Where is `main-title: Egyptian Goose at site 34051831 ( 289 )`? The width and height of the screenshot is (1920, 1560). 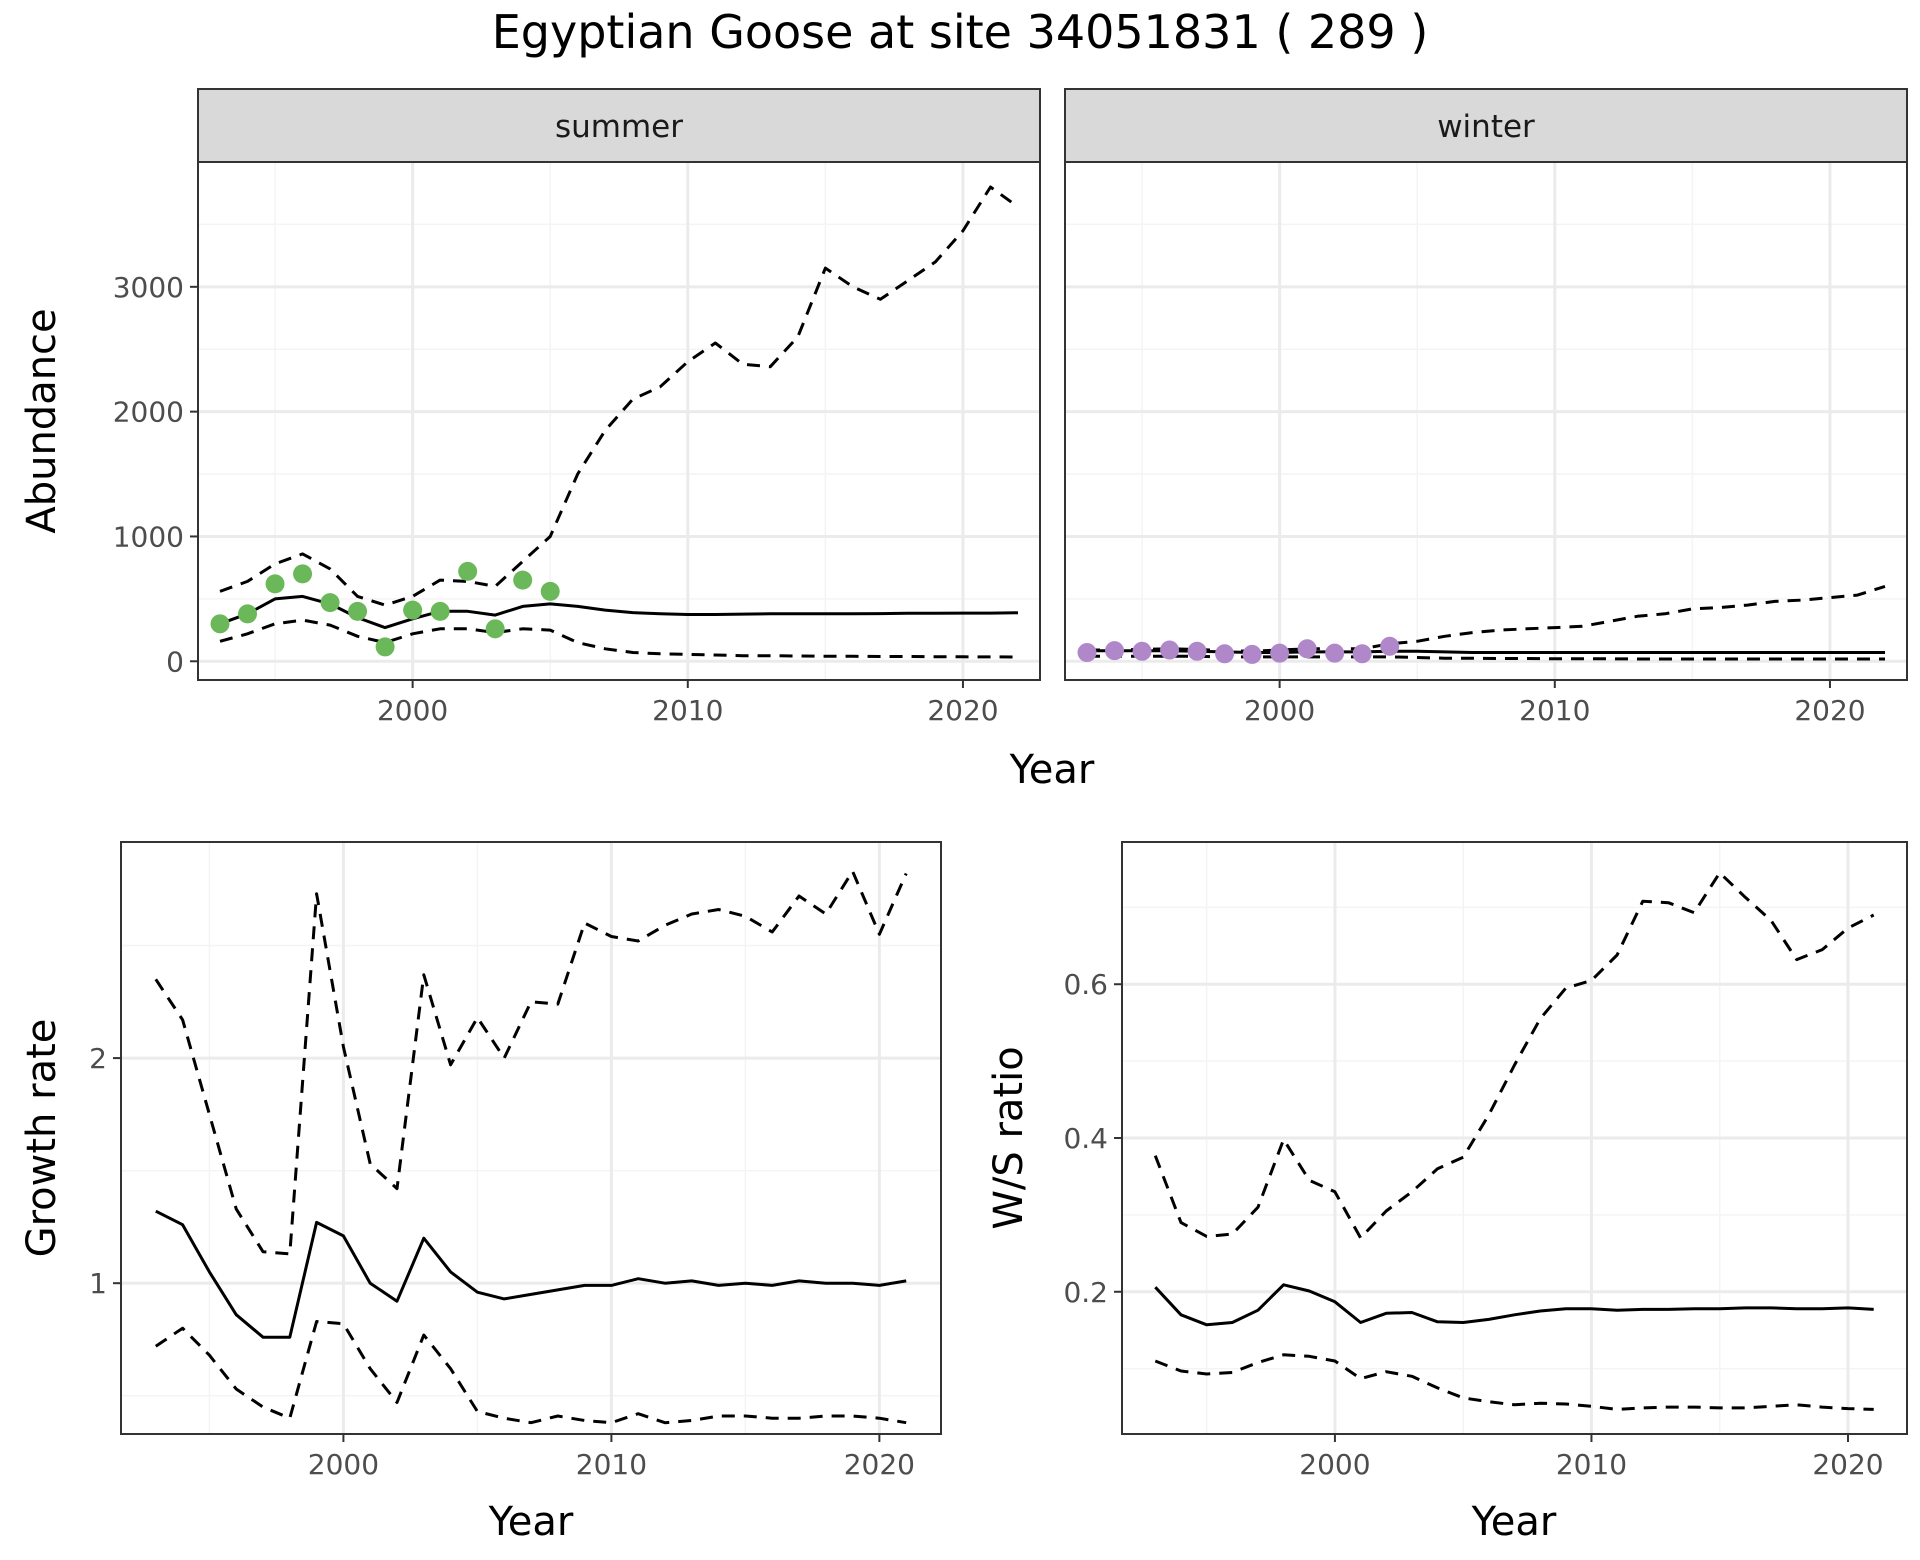 main-title: Egyptian Goose at site 34051831 ( 289 ) is located at coordinates (960, 32).